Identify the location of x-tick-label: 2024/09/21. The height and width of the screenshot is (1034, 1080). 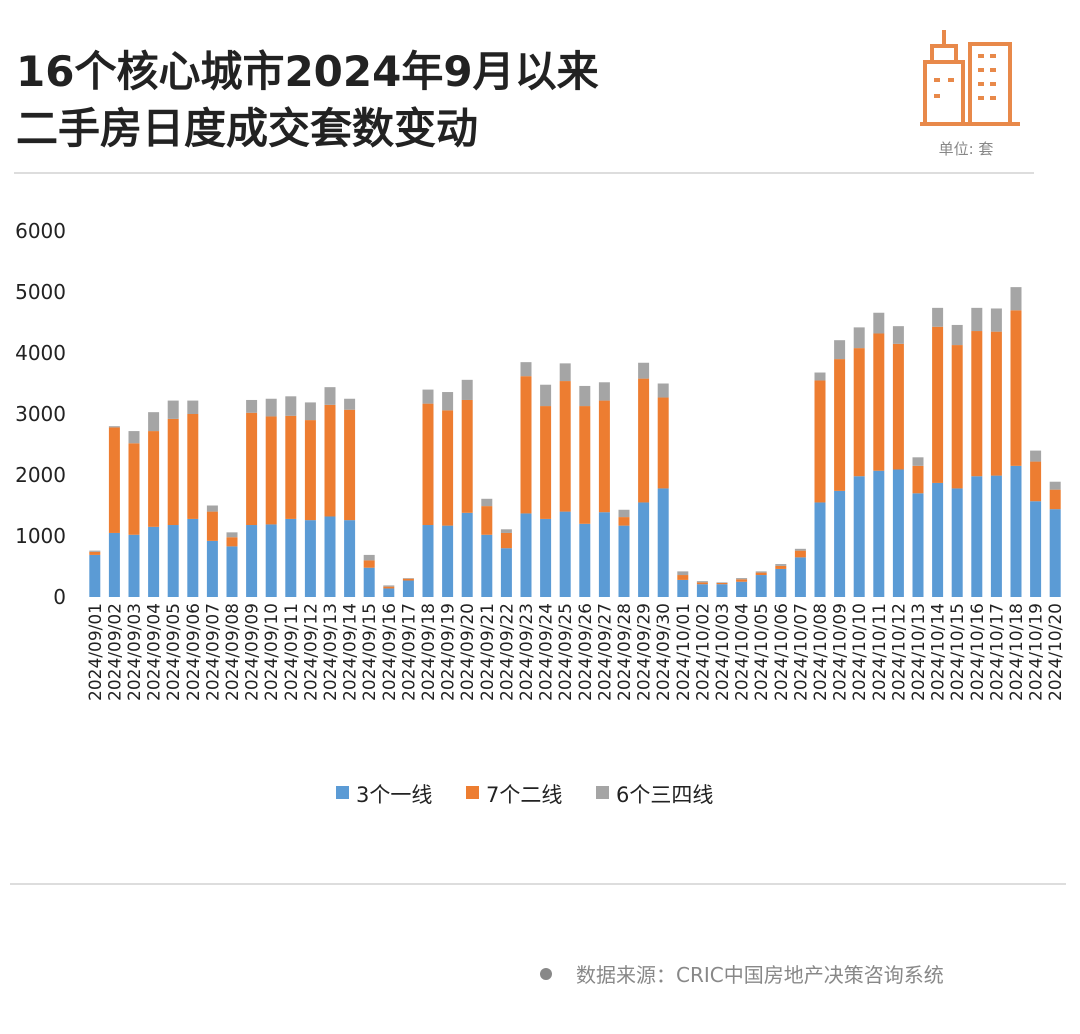
(488, 652).